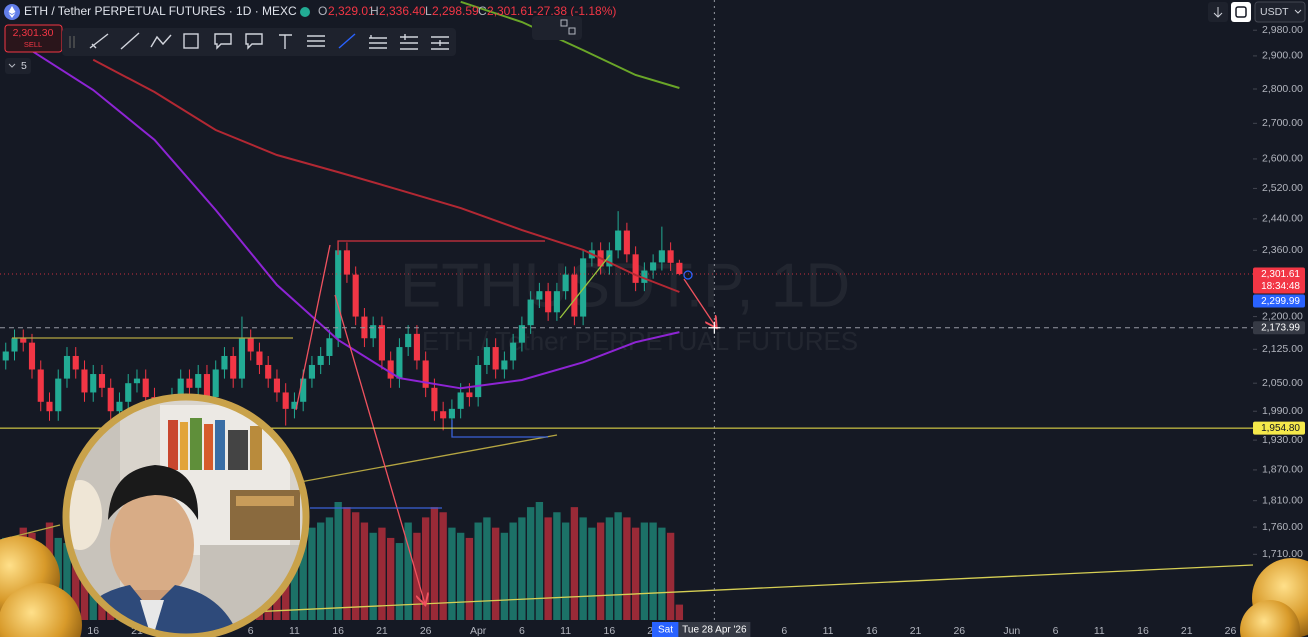 The height and width of the screenshot is (637, 1308). Describe the element at coordinates (441, 247) in the screenshot. I see `range-line` at that location.